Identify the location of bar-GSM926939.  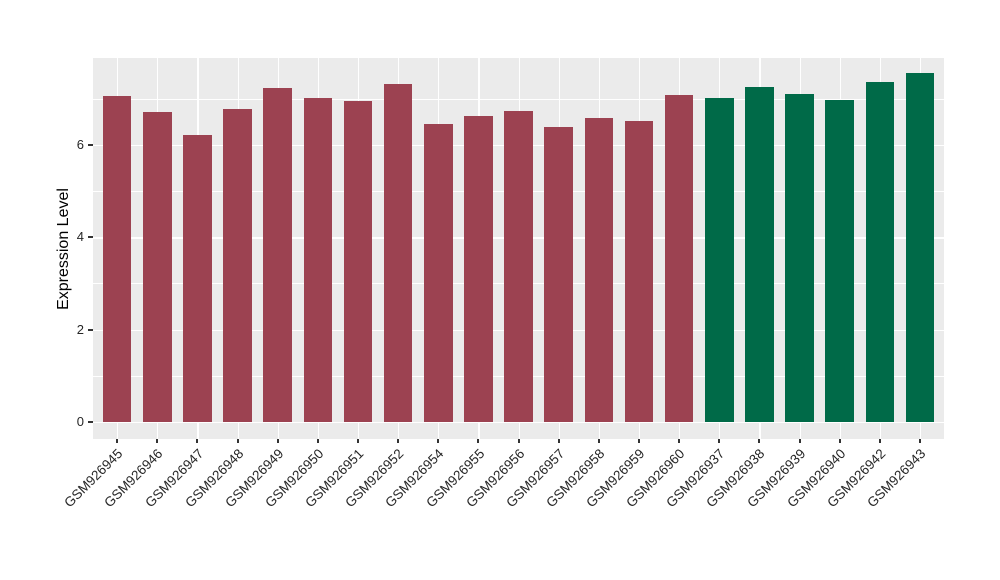
(799, 258).